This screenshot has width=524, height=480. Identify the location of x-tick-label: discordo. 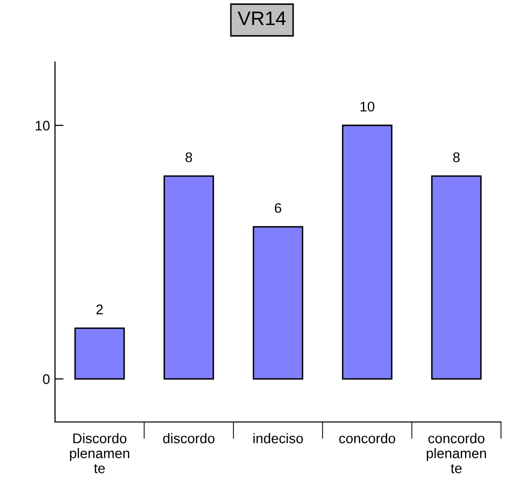
(188, 438).